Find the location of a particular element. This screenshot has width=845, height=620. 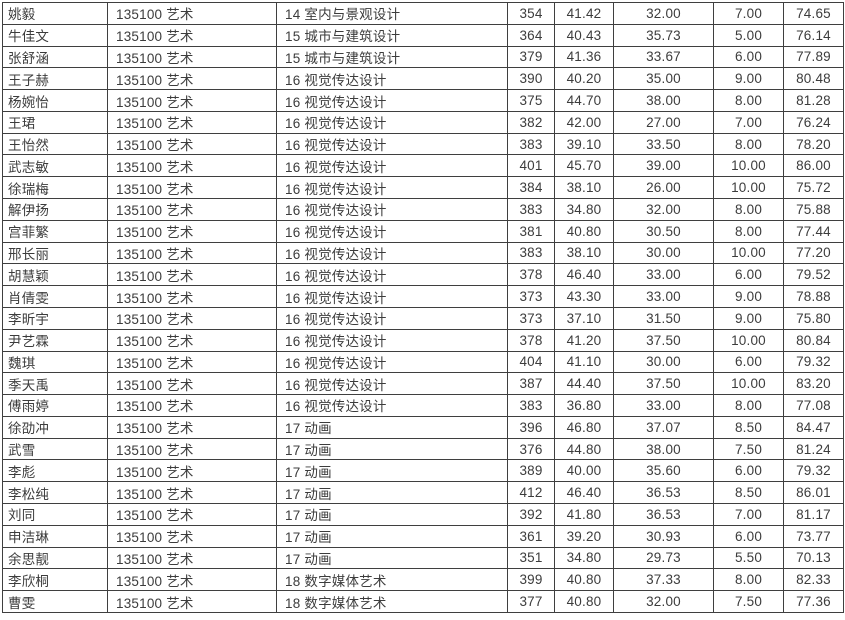

cell-score-3: 35.73 is located at coordinates (663, 35).